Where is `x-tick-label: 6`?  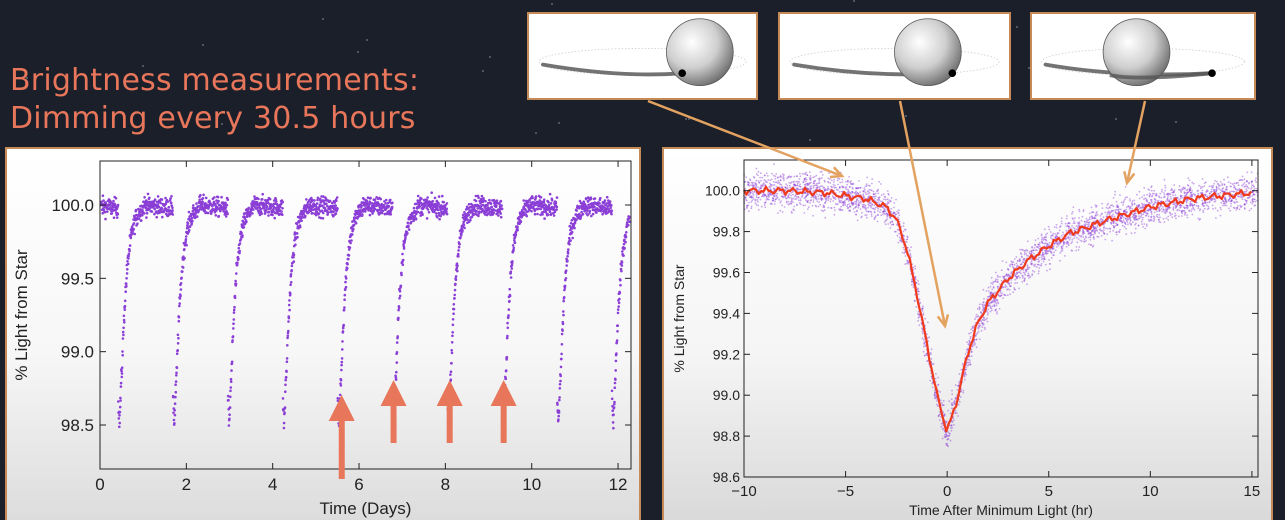 x-tick-label: 6 is located at coordinates (358, 484).